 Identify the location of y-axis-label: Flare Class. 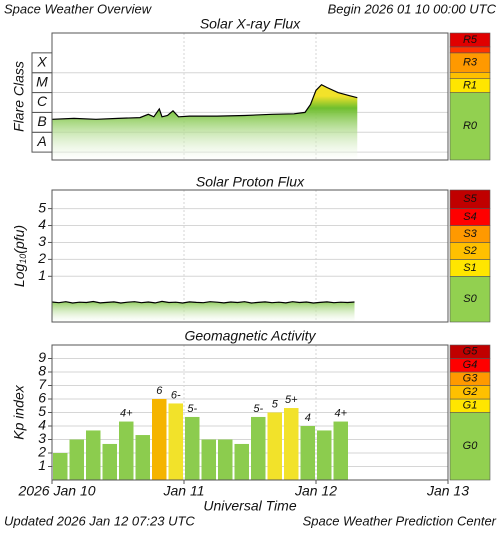
(19, 96).